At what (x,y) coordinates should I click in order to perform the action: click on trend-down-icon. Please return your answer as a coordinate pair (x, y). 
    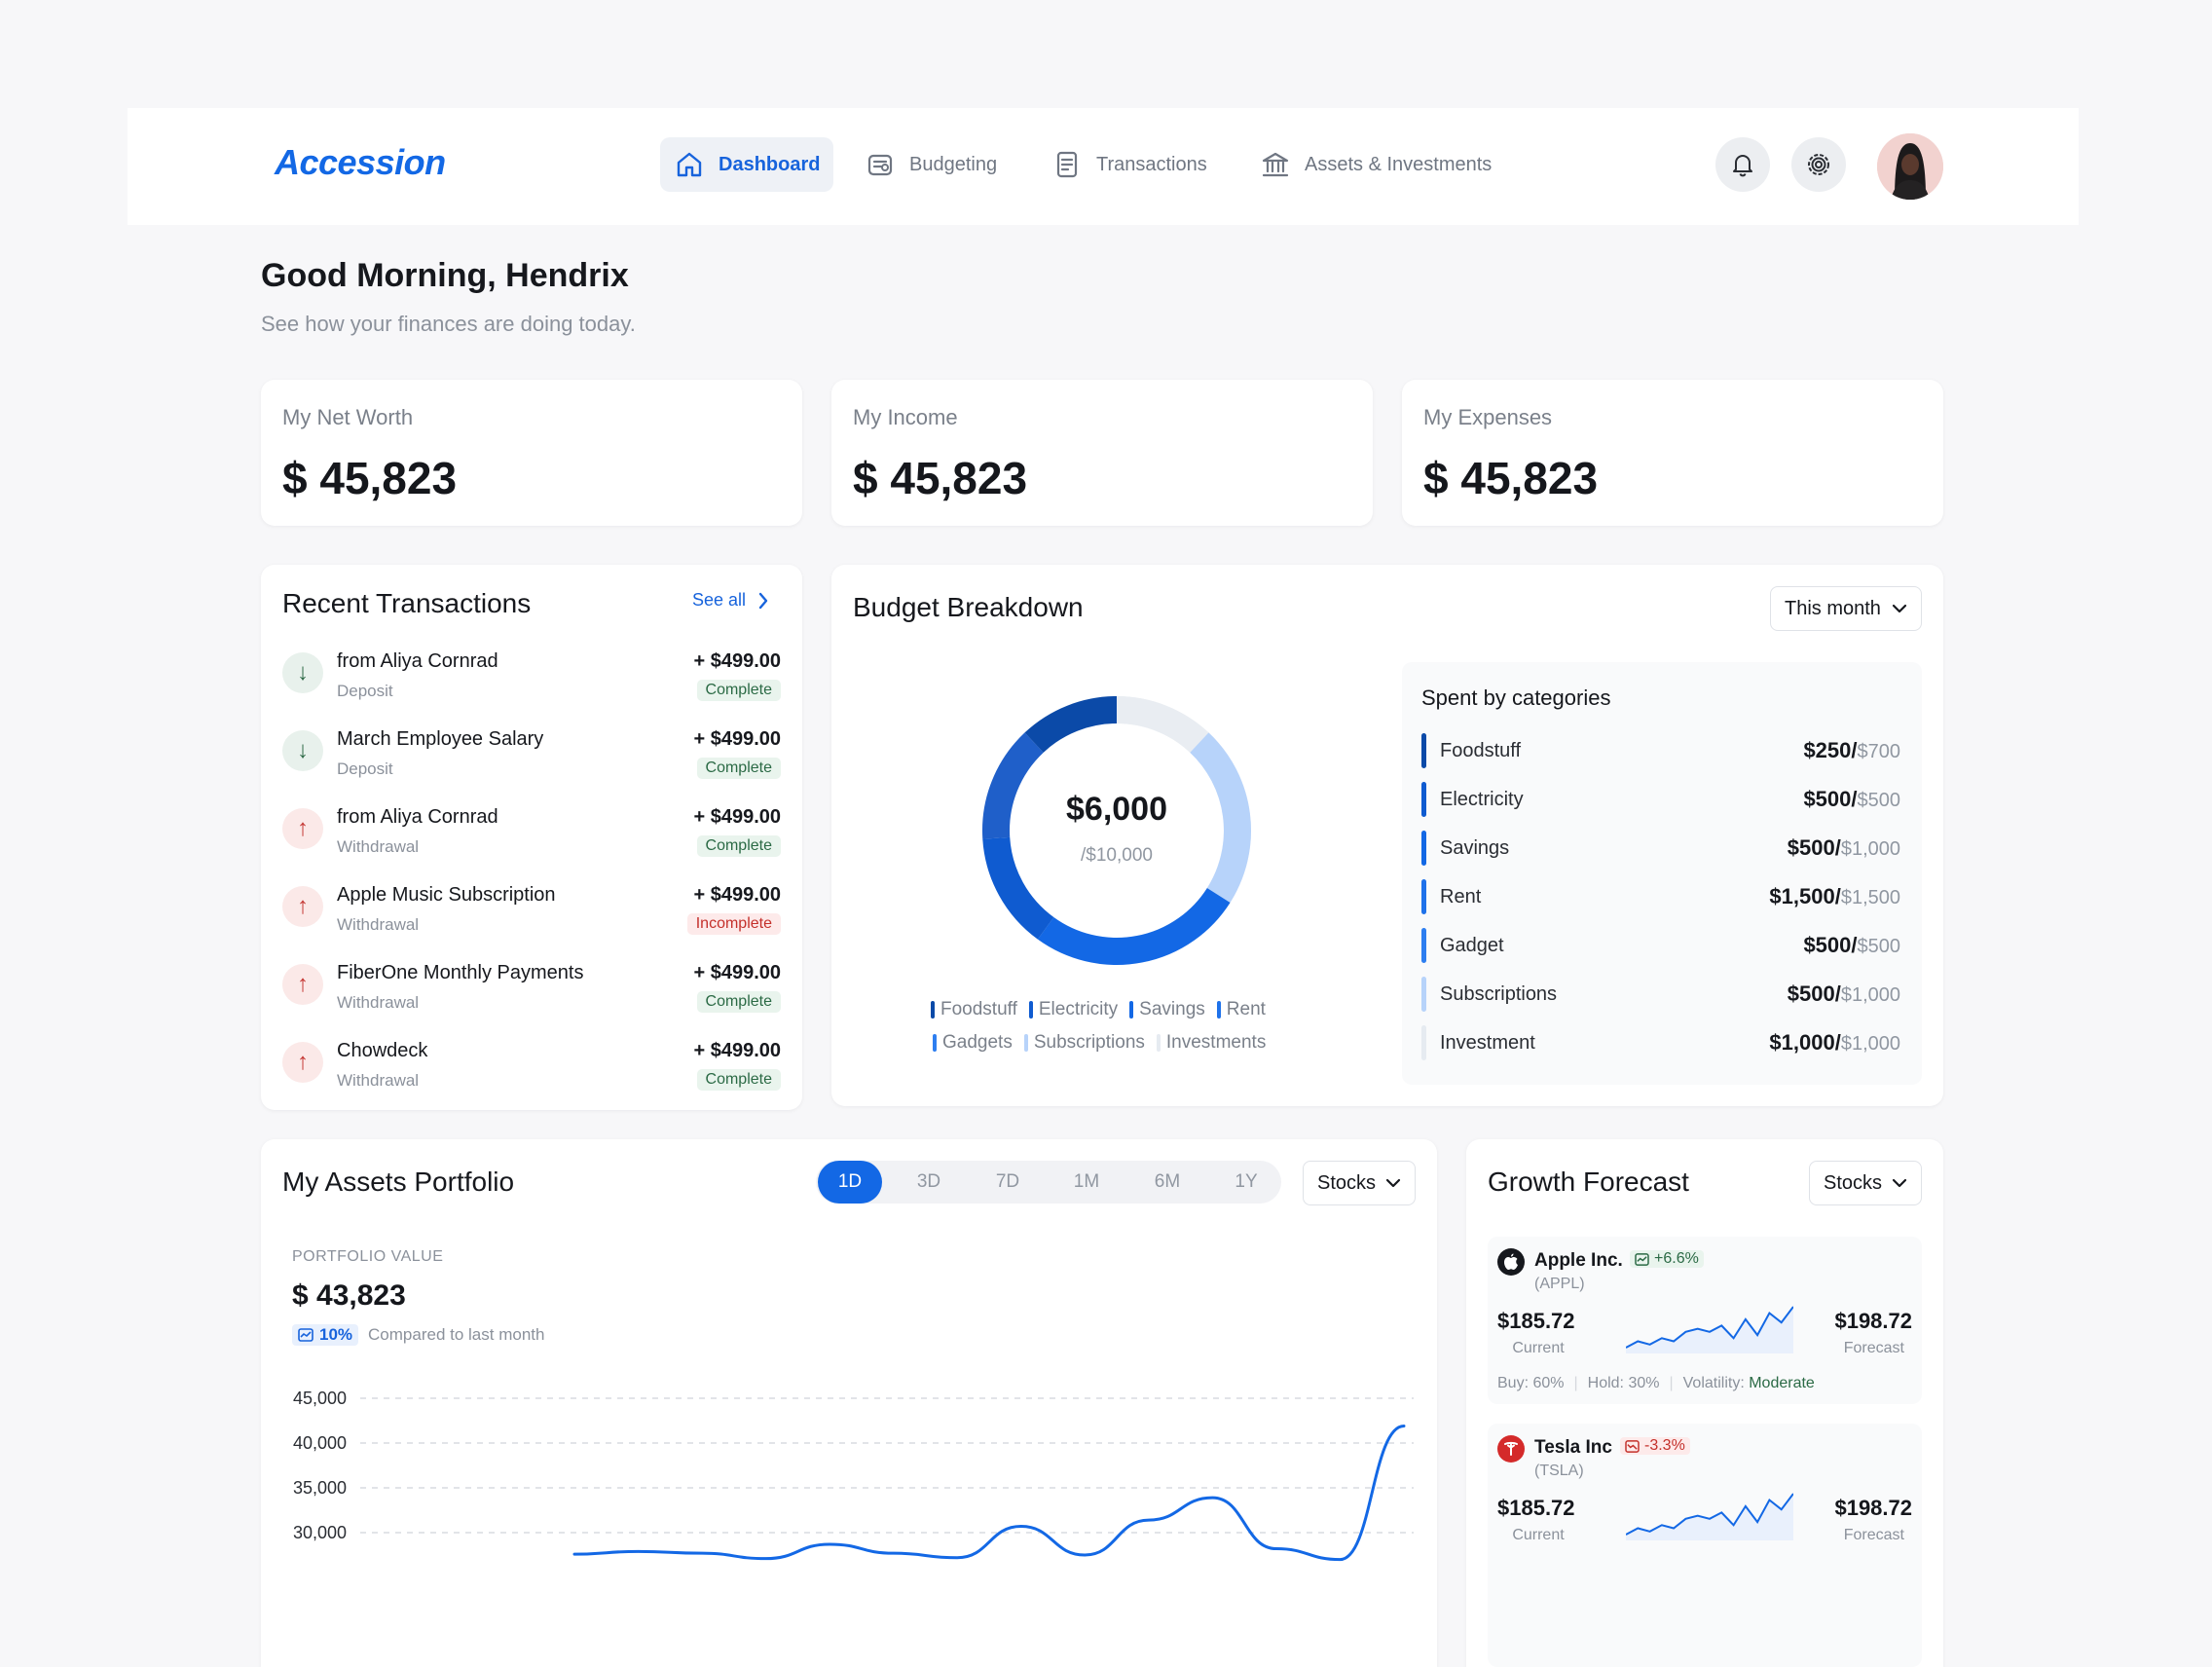
    Looking at the image, I should click on (1632, 1446).